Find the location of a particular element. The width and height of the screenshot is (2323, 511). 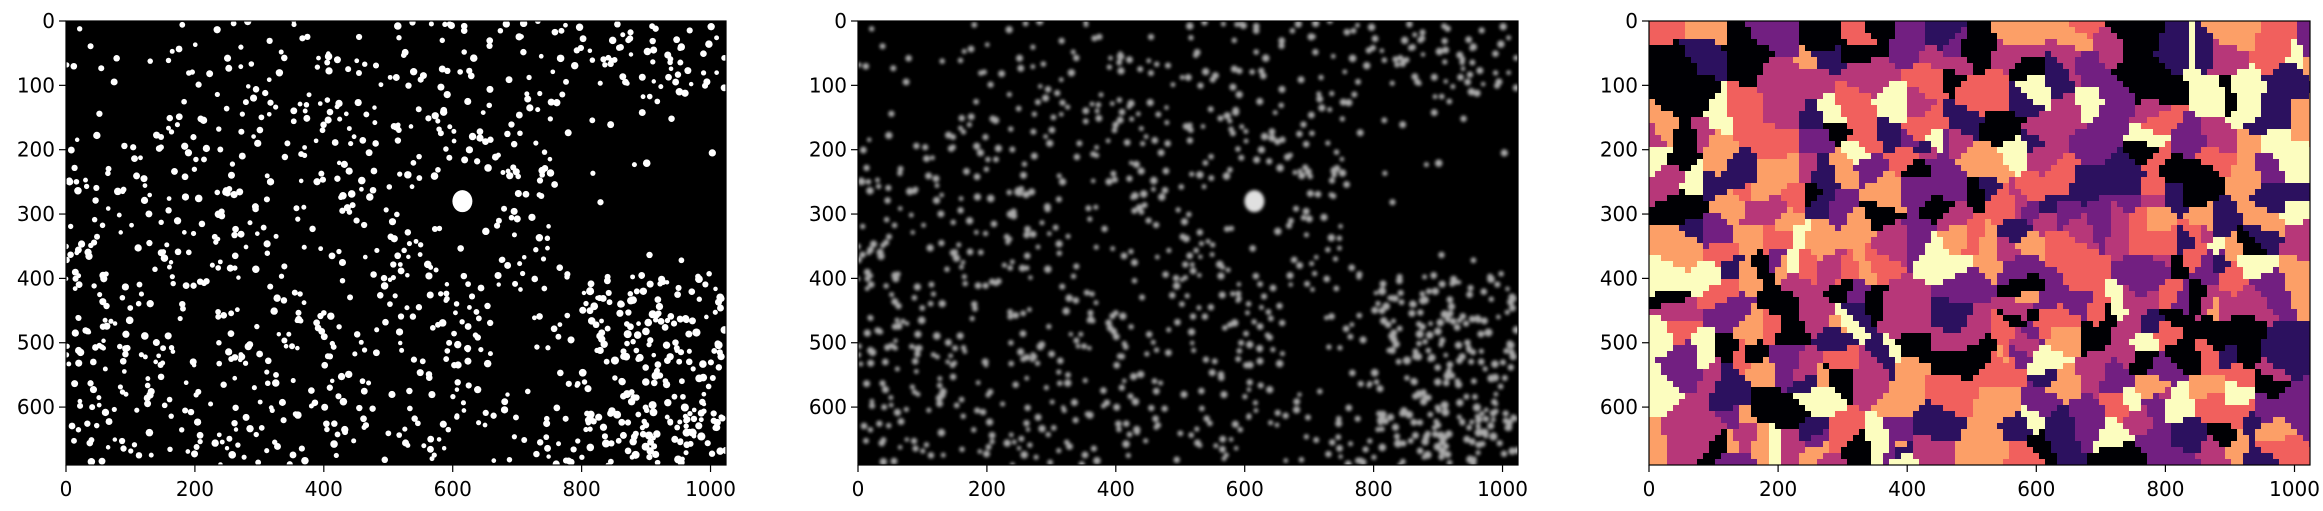

y-tick-label: 300 is located at coordinates (828, 214).